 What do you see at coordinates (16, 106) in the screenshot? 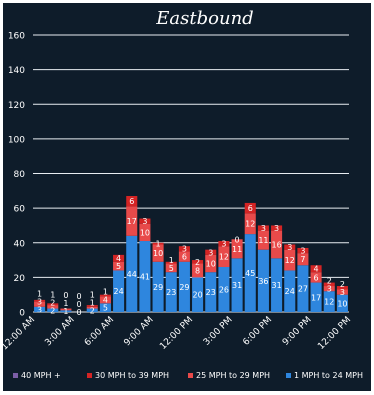
I see `y-tick-label: 120` at bounding box center [16, 106].